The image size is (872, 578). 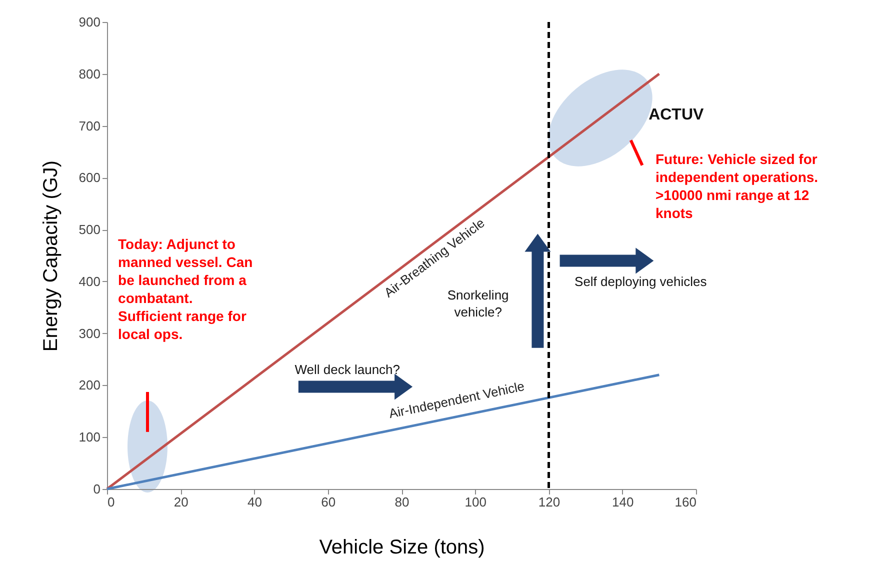 I want to click on x-tick-label: 100, so click(x=475, y=502).